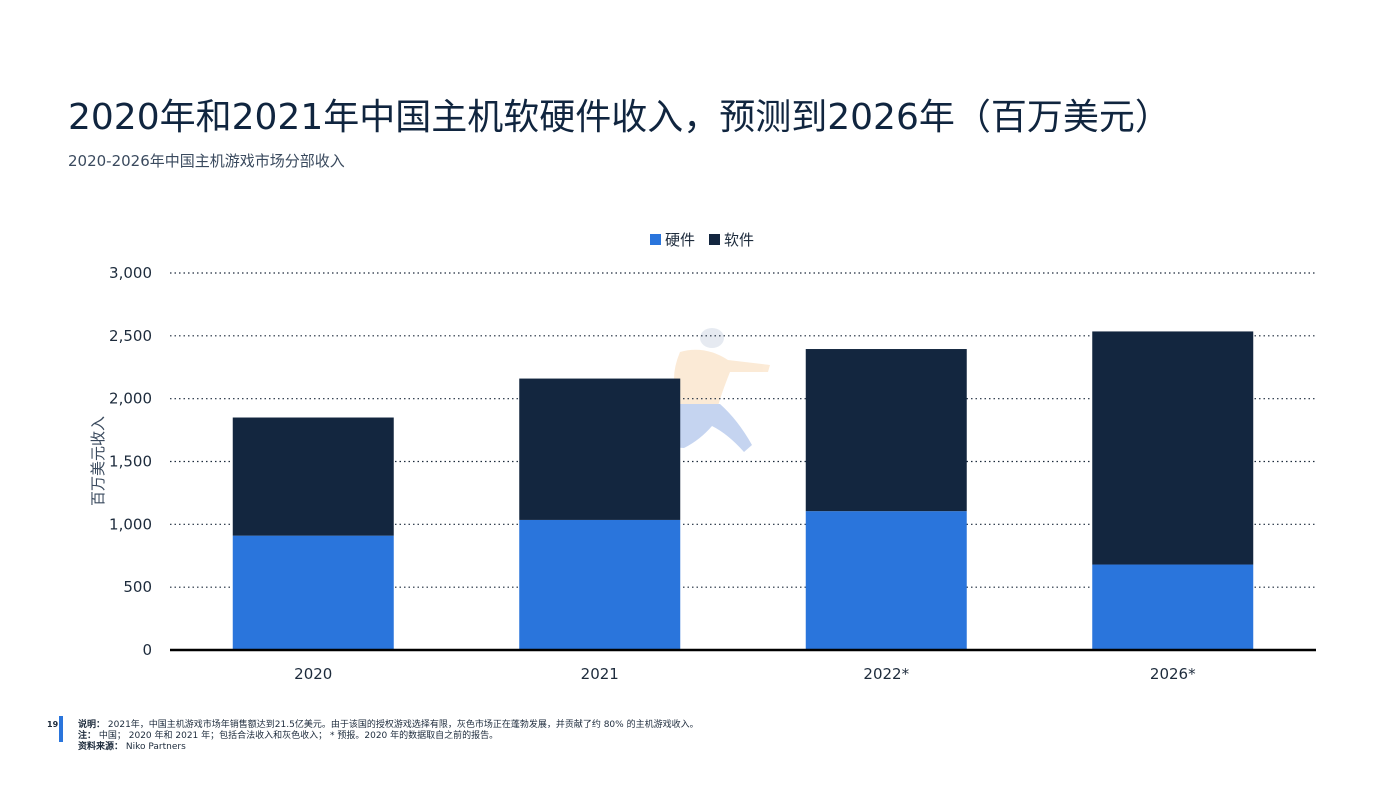 The image size is (1400, 788). Describe the element at coordinates (137, 587) in the screenshot. I see `y-tick-label: 500` at that location.